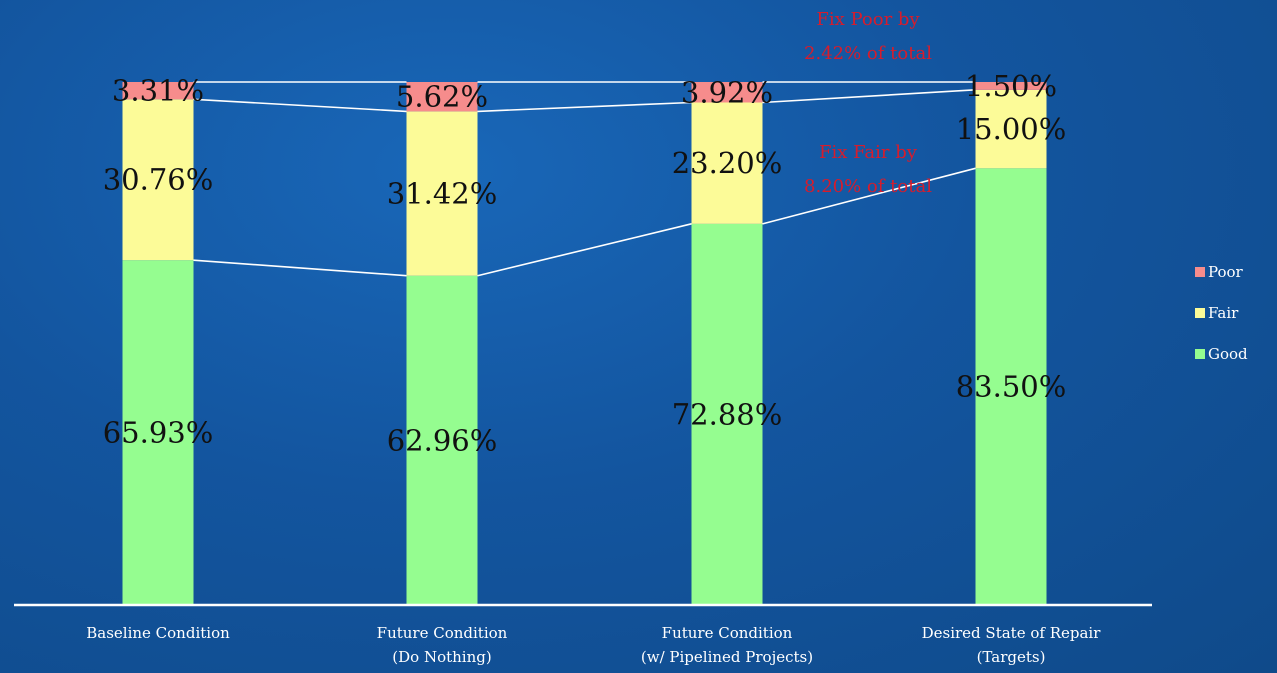 This screenshot has height=673, width=1277. What do you see at coordinates (1200, 272) in the screenshot?
I see `legend-swatch-poor` at bounding box center [1200, 272].